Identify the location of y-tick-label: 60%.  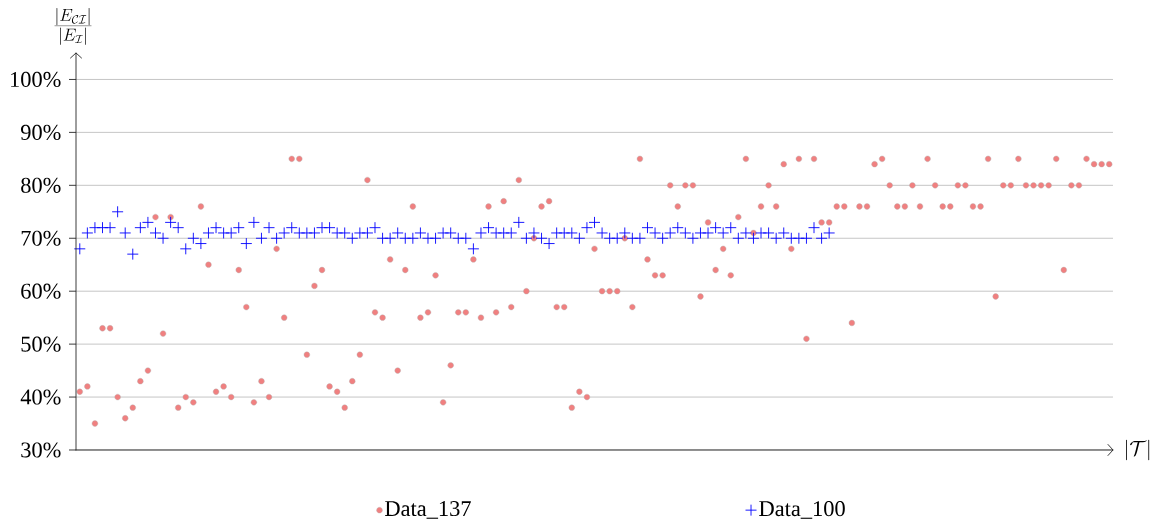
(41, 291).